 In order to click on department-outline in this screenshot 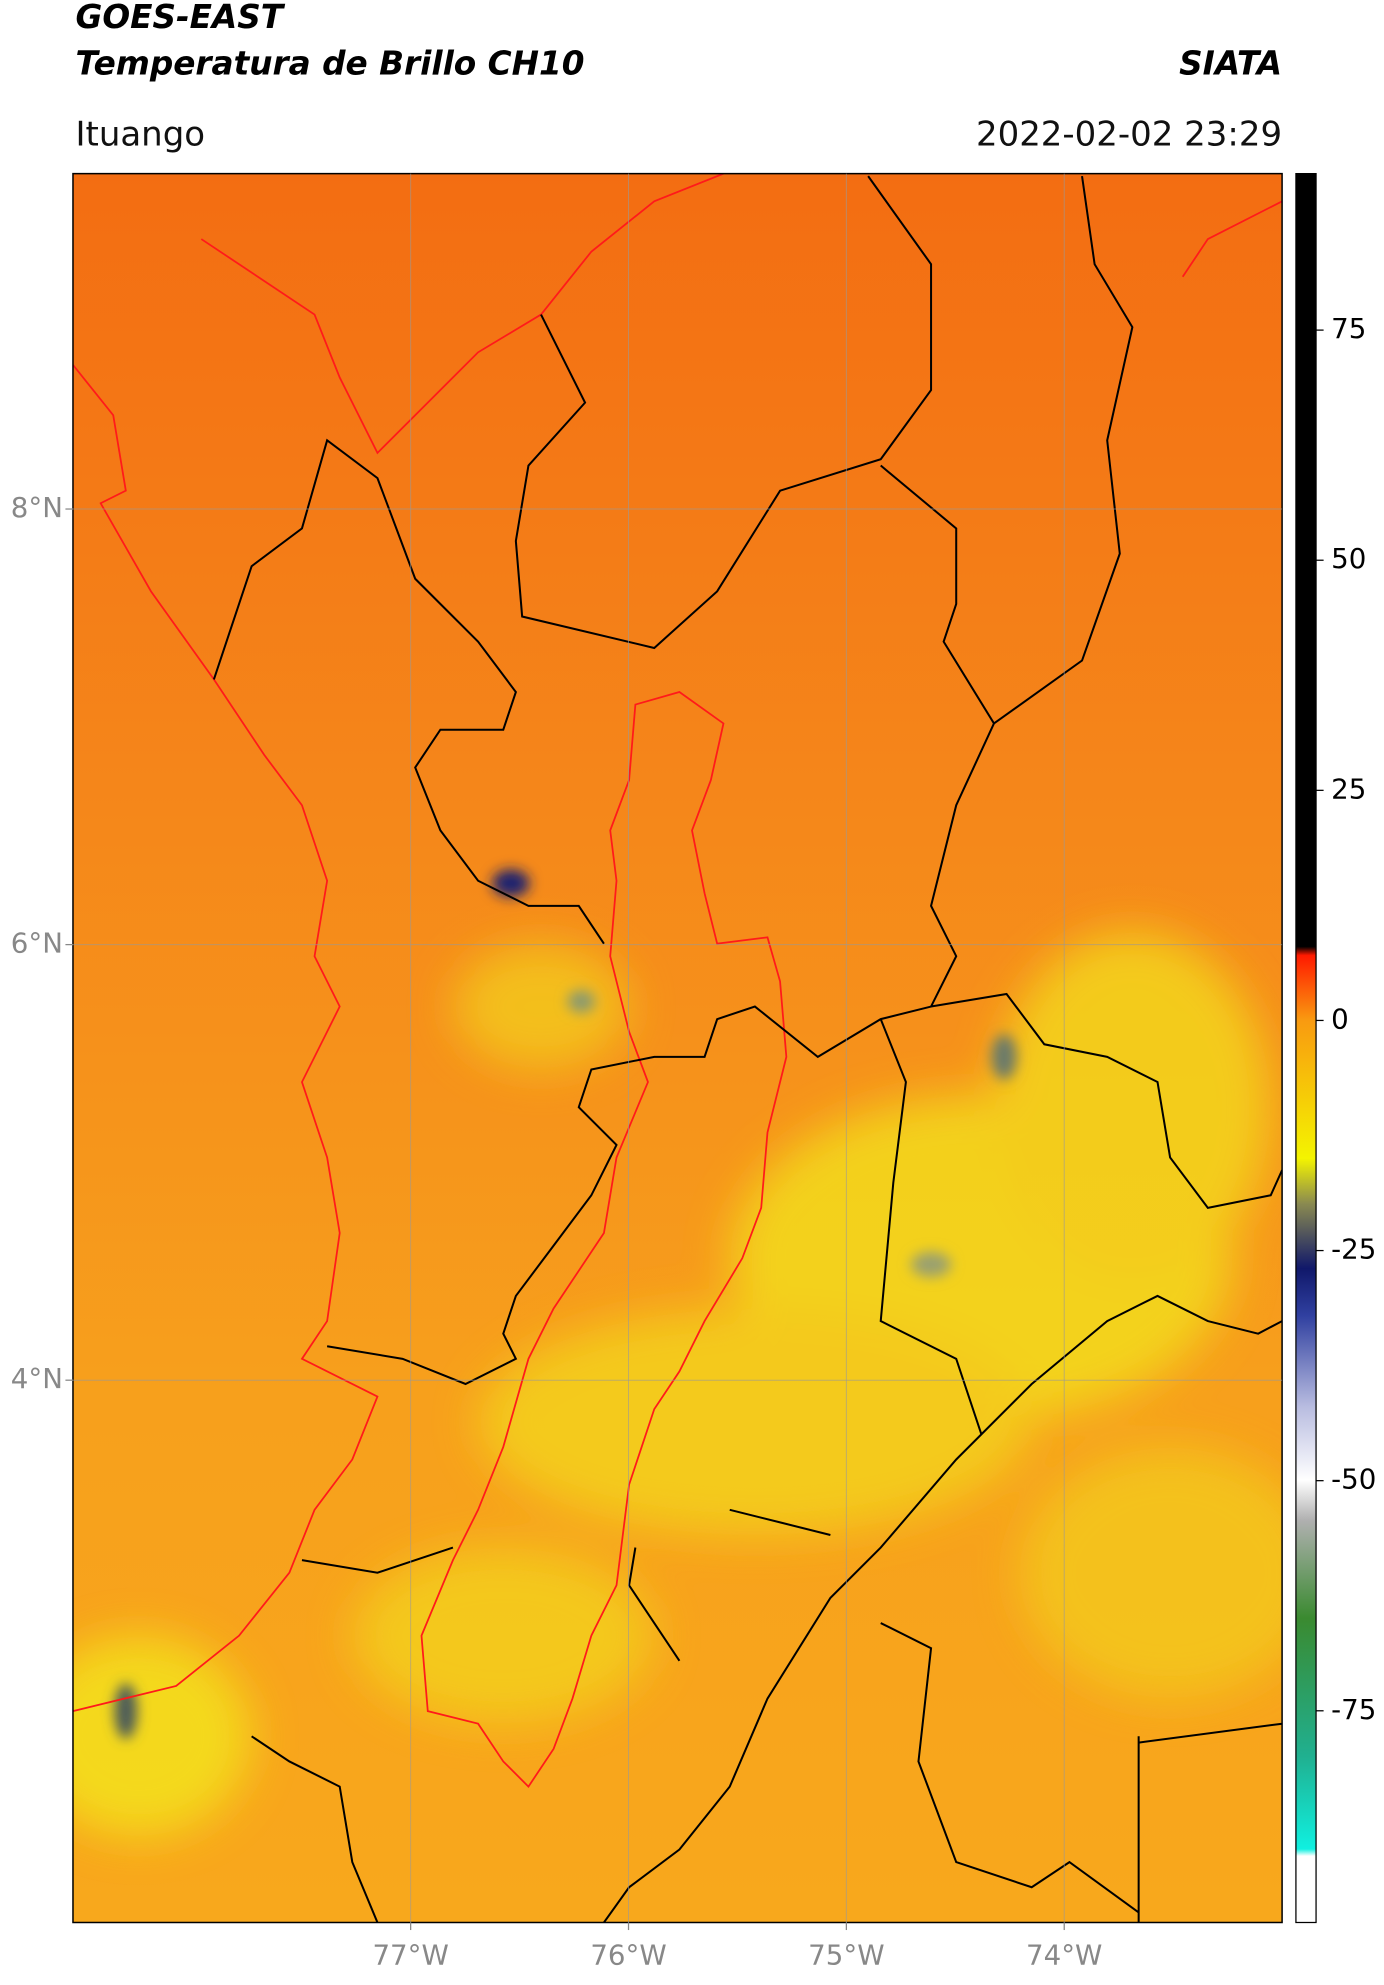, I will do `click(604, 1239)`.